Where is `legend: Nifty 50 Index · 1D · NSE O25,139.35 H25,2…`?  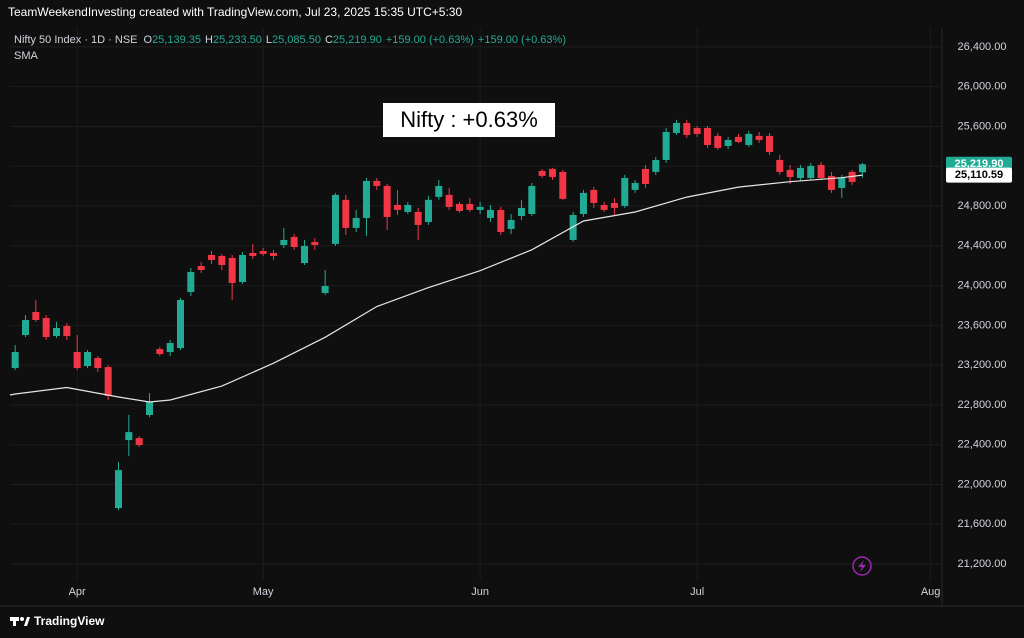 legend: Nifty 50 Index · 1D · NSE O25,139.35 H25,2… is located at coordinates (290, 40).